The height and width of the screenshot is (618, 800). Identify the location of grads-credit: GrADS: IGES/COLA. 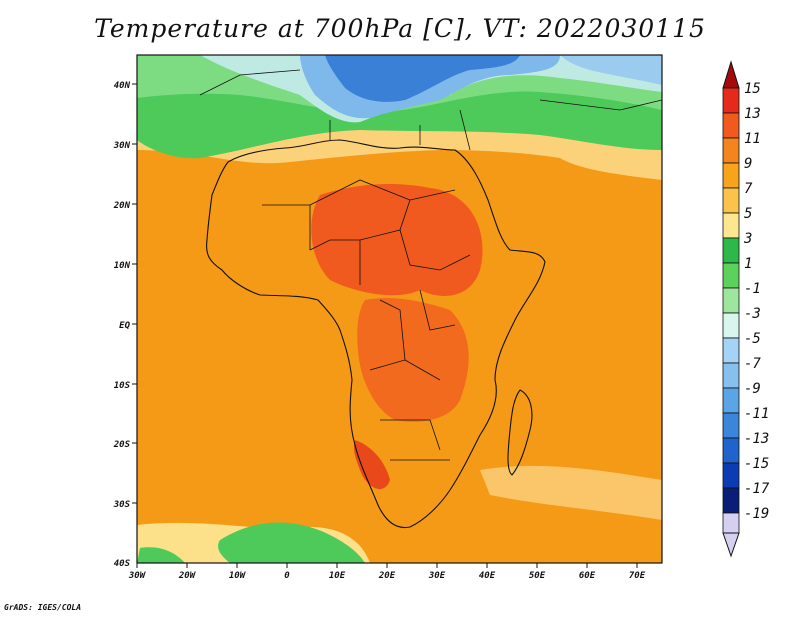
(43, 607).